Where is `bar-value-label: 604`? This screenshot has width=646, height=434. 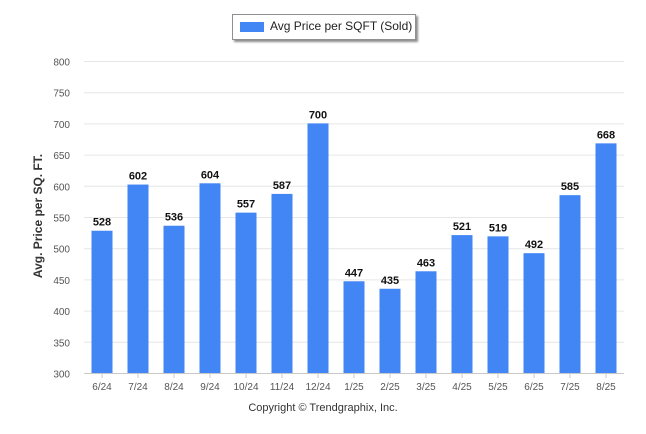 bar-value-label: 604 is located at coordinates (210, 175).